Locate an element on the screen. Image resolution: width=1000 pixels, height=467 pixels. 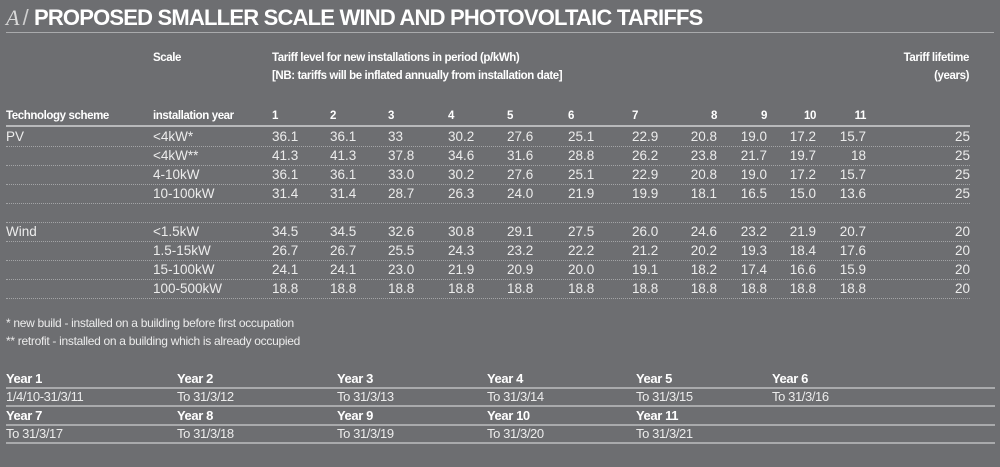
period-header-1: 1 is located at coordinates (275, 116).